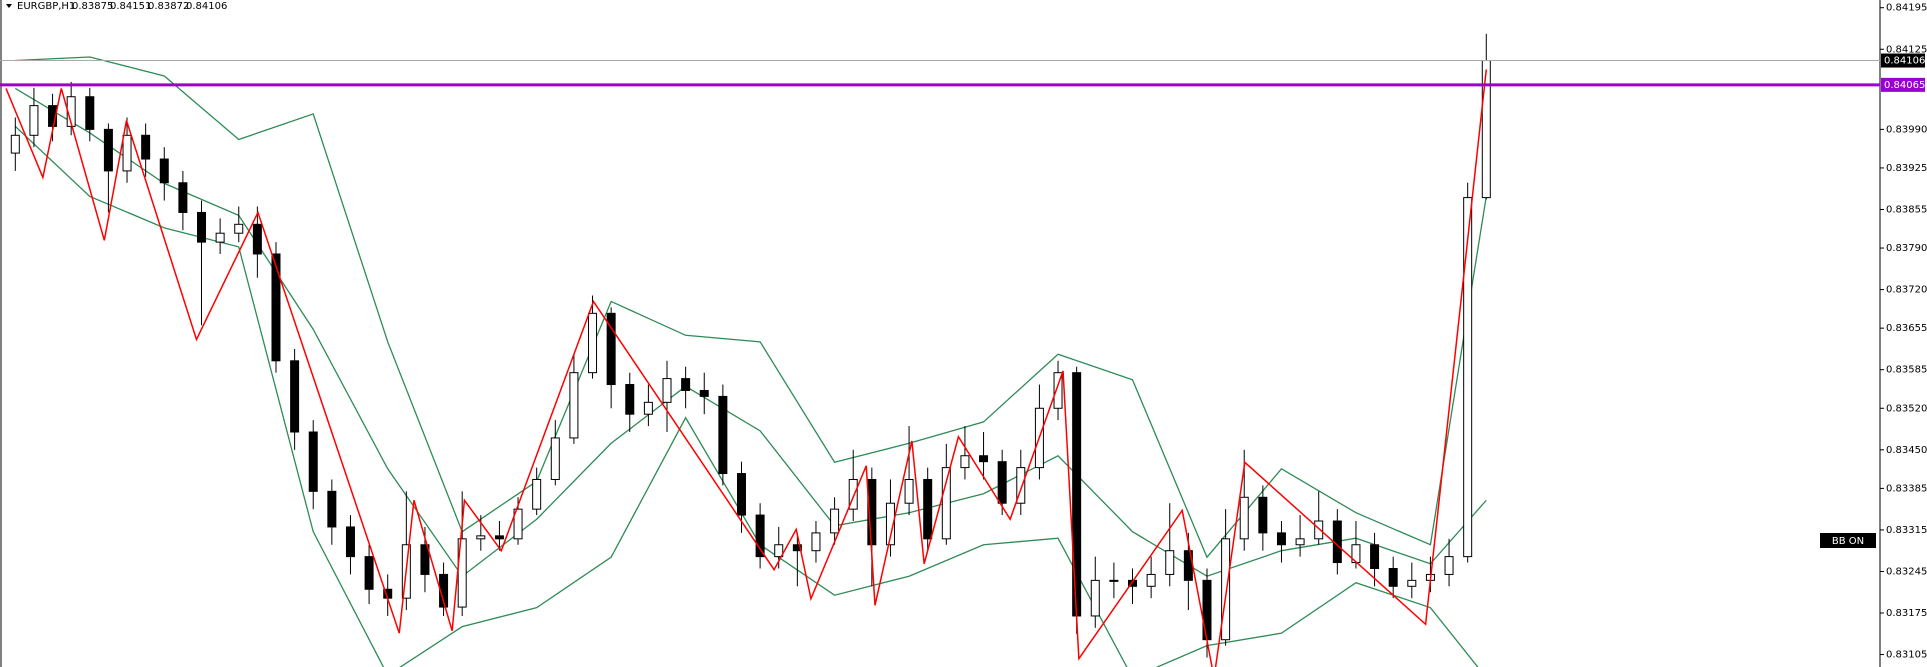 This screenshot has height=667, width=1927. I want to click on y-tick-label: 0.83990, so click(1906, 129).